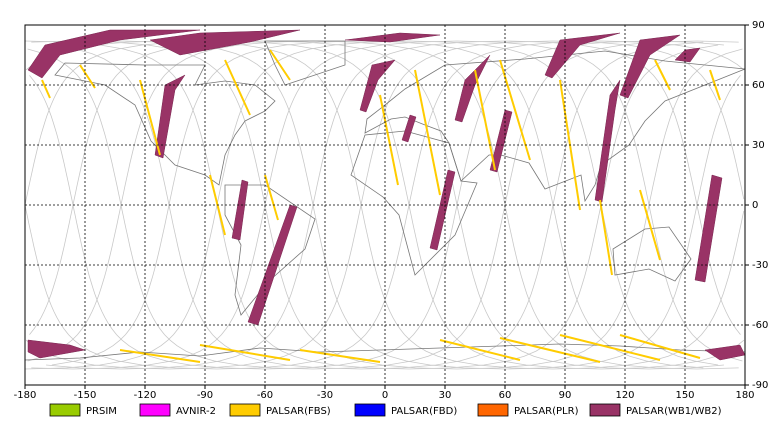 The image size is (770, 430). I want to click on legend-label: AVNIR-2, so click(196, 411).